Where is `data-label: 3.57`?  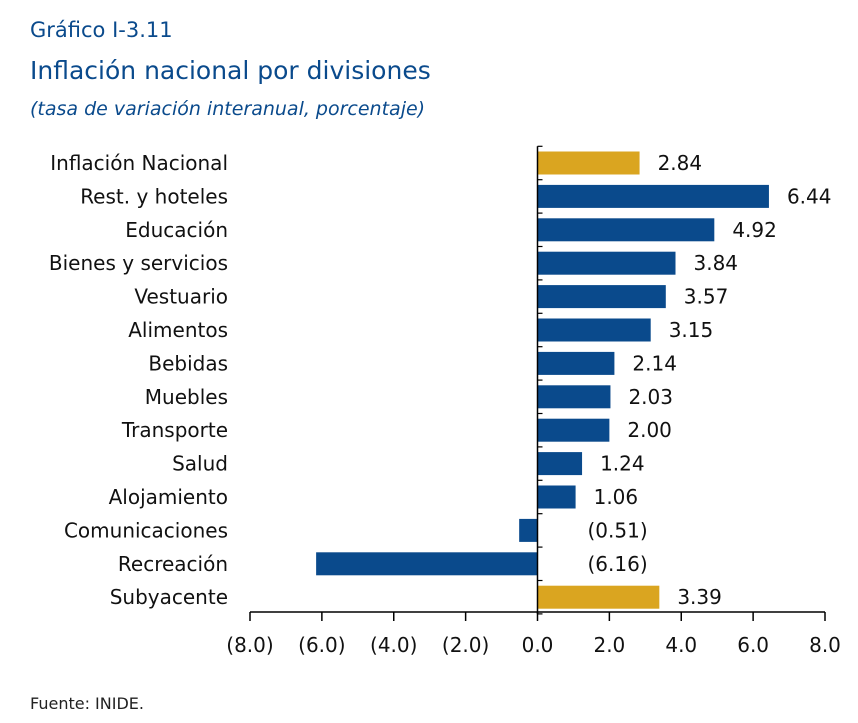
data-label: 3.57 is located at coordinates (706, 297).